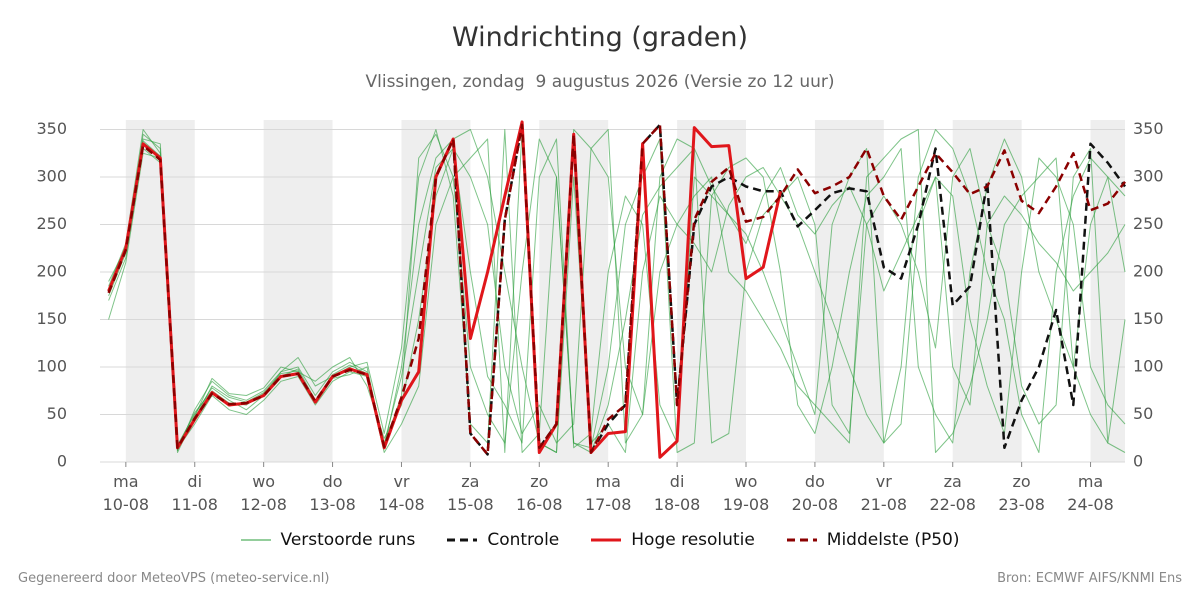  What do you see at coordinates (608, 493) in the screenshot?
I see `x-tick-label: ma 17-08` at bounding box center [608, 493].